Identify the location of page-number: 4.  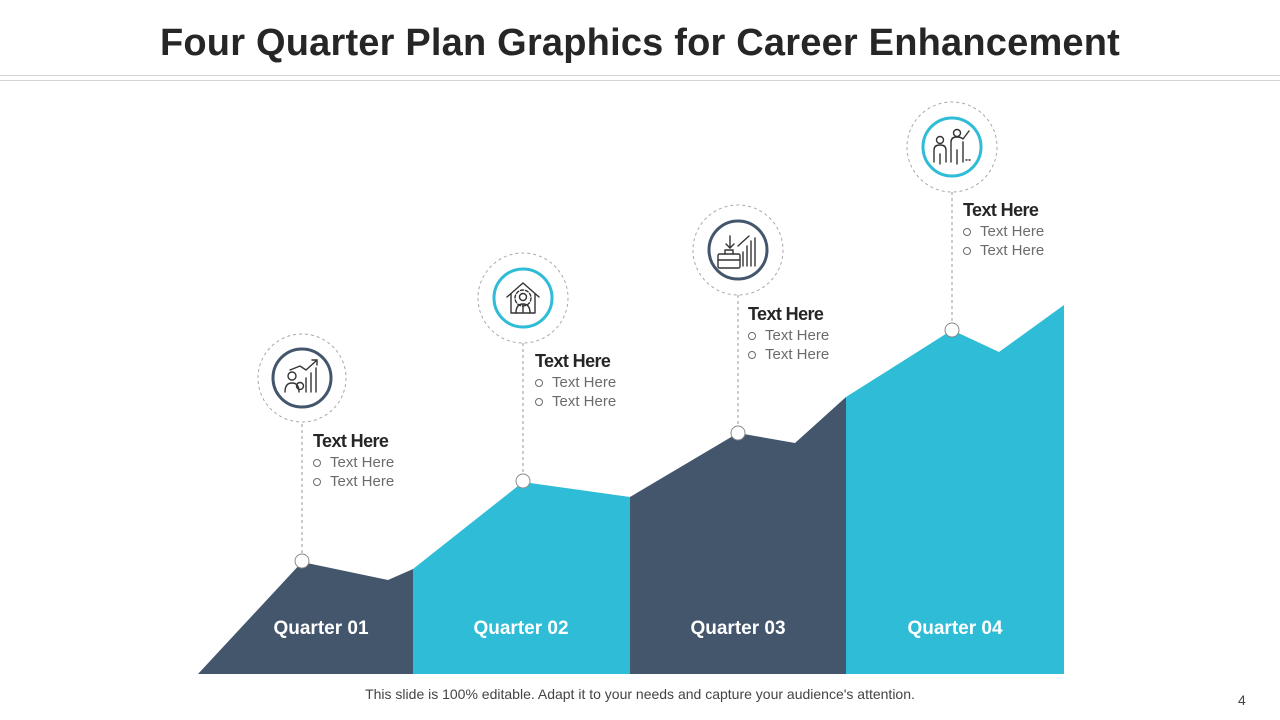
(1242, 700).